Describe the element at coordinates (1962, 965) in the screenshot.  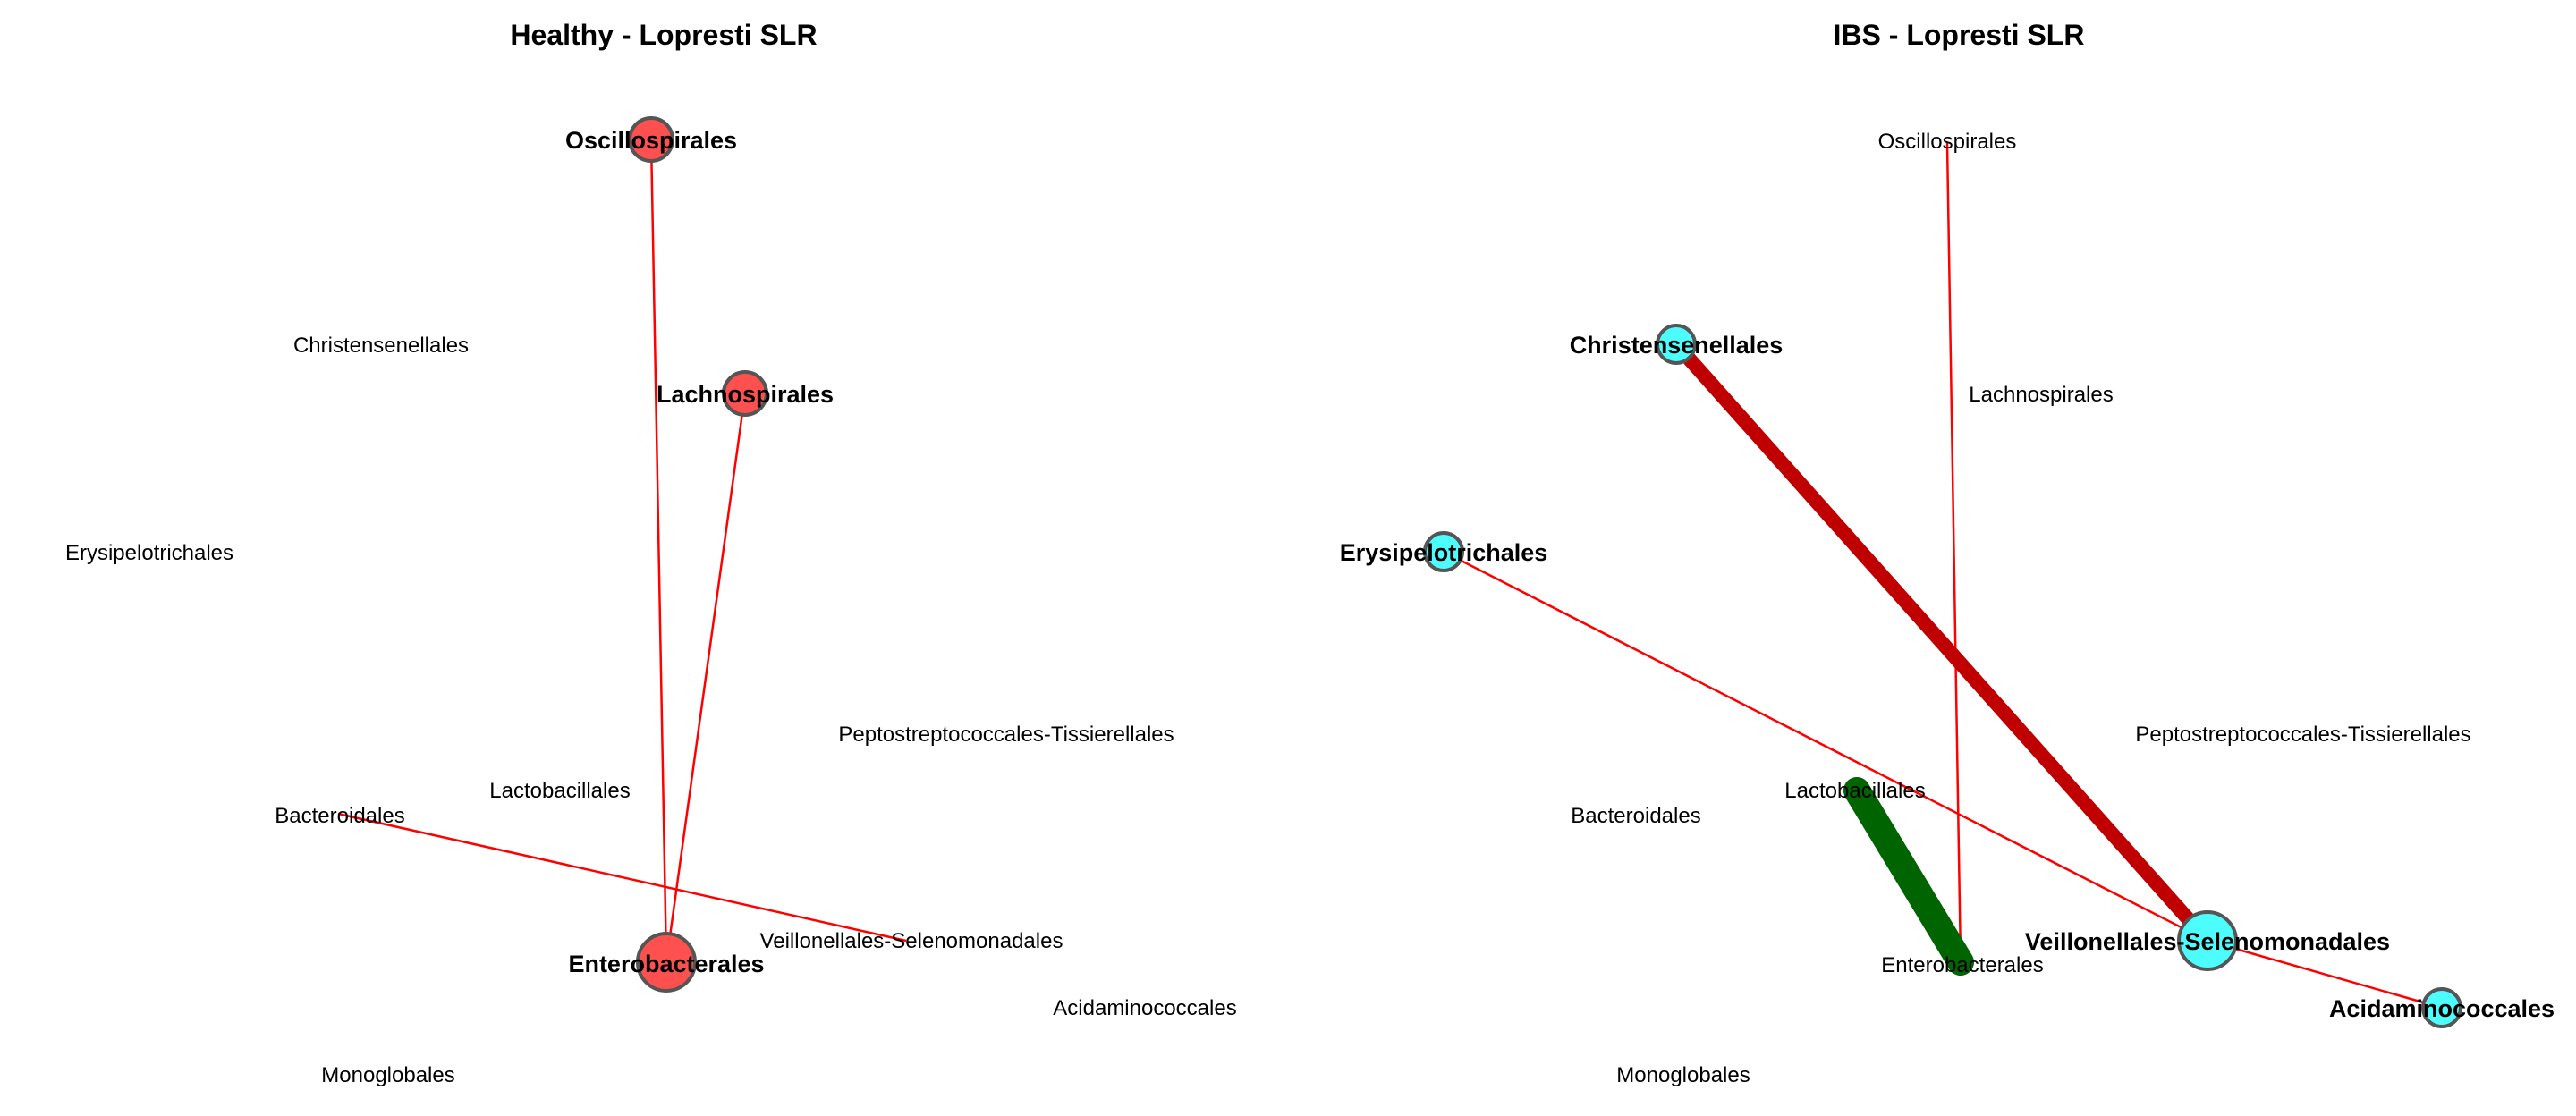
I see `ibs-label-enterobacterales: Enterobacterales` at that location.